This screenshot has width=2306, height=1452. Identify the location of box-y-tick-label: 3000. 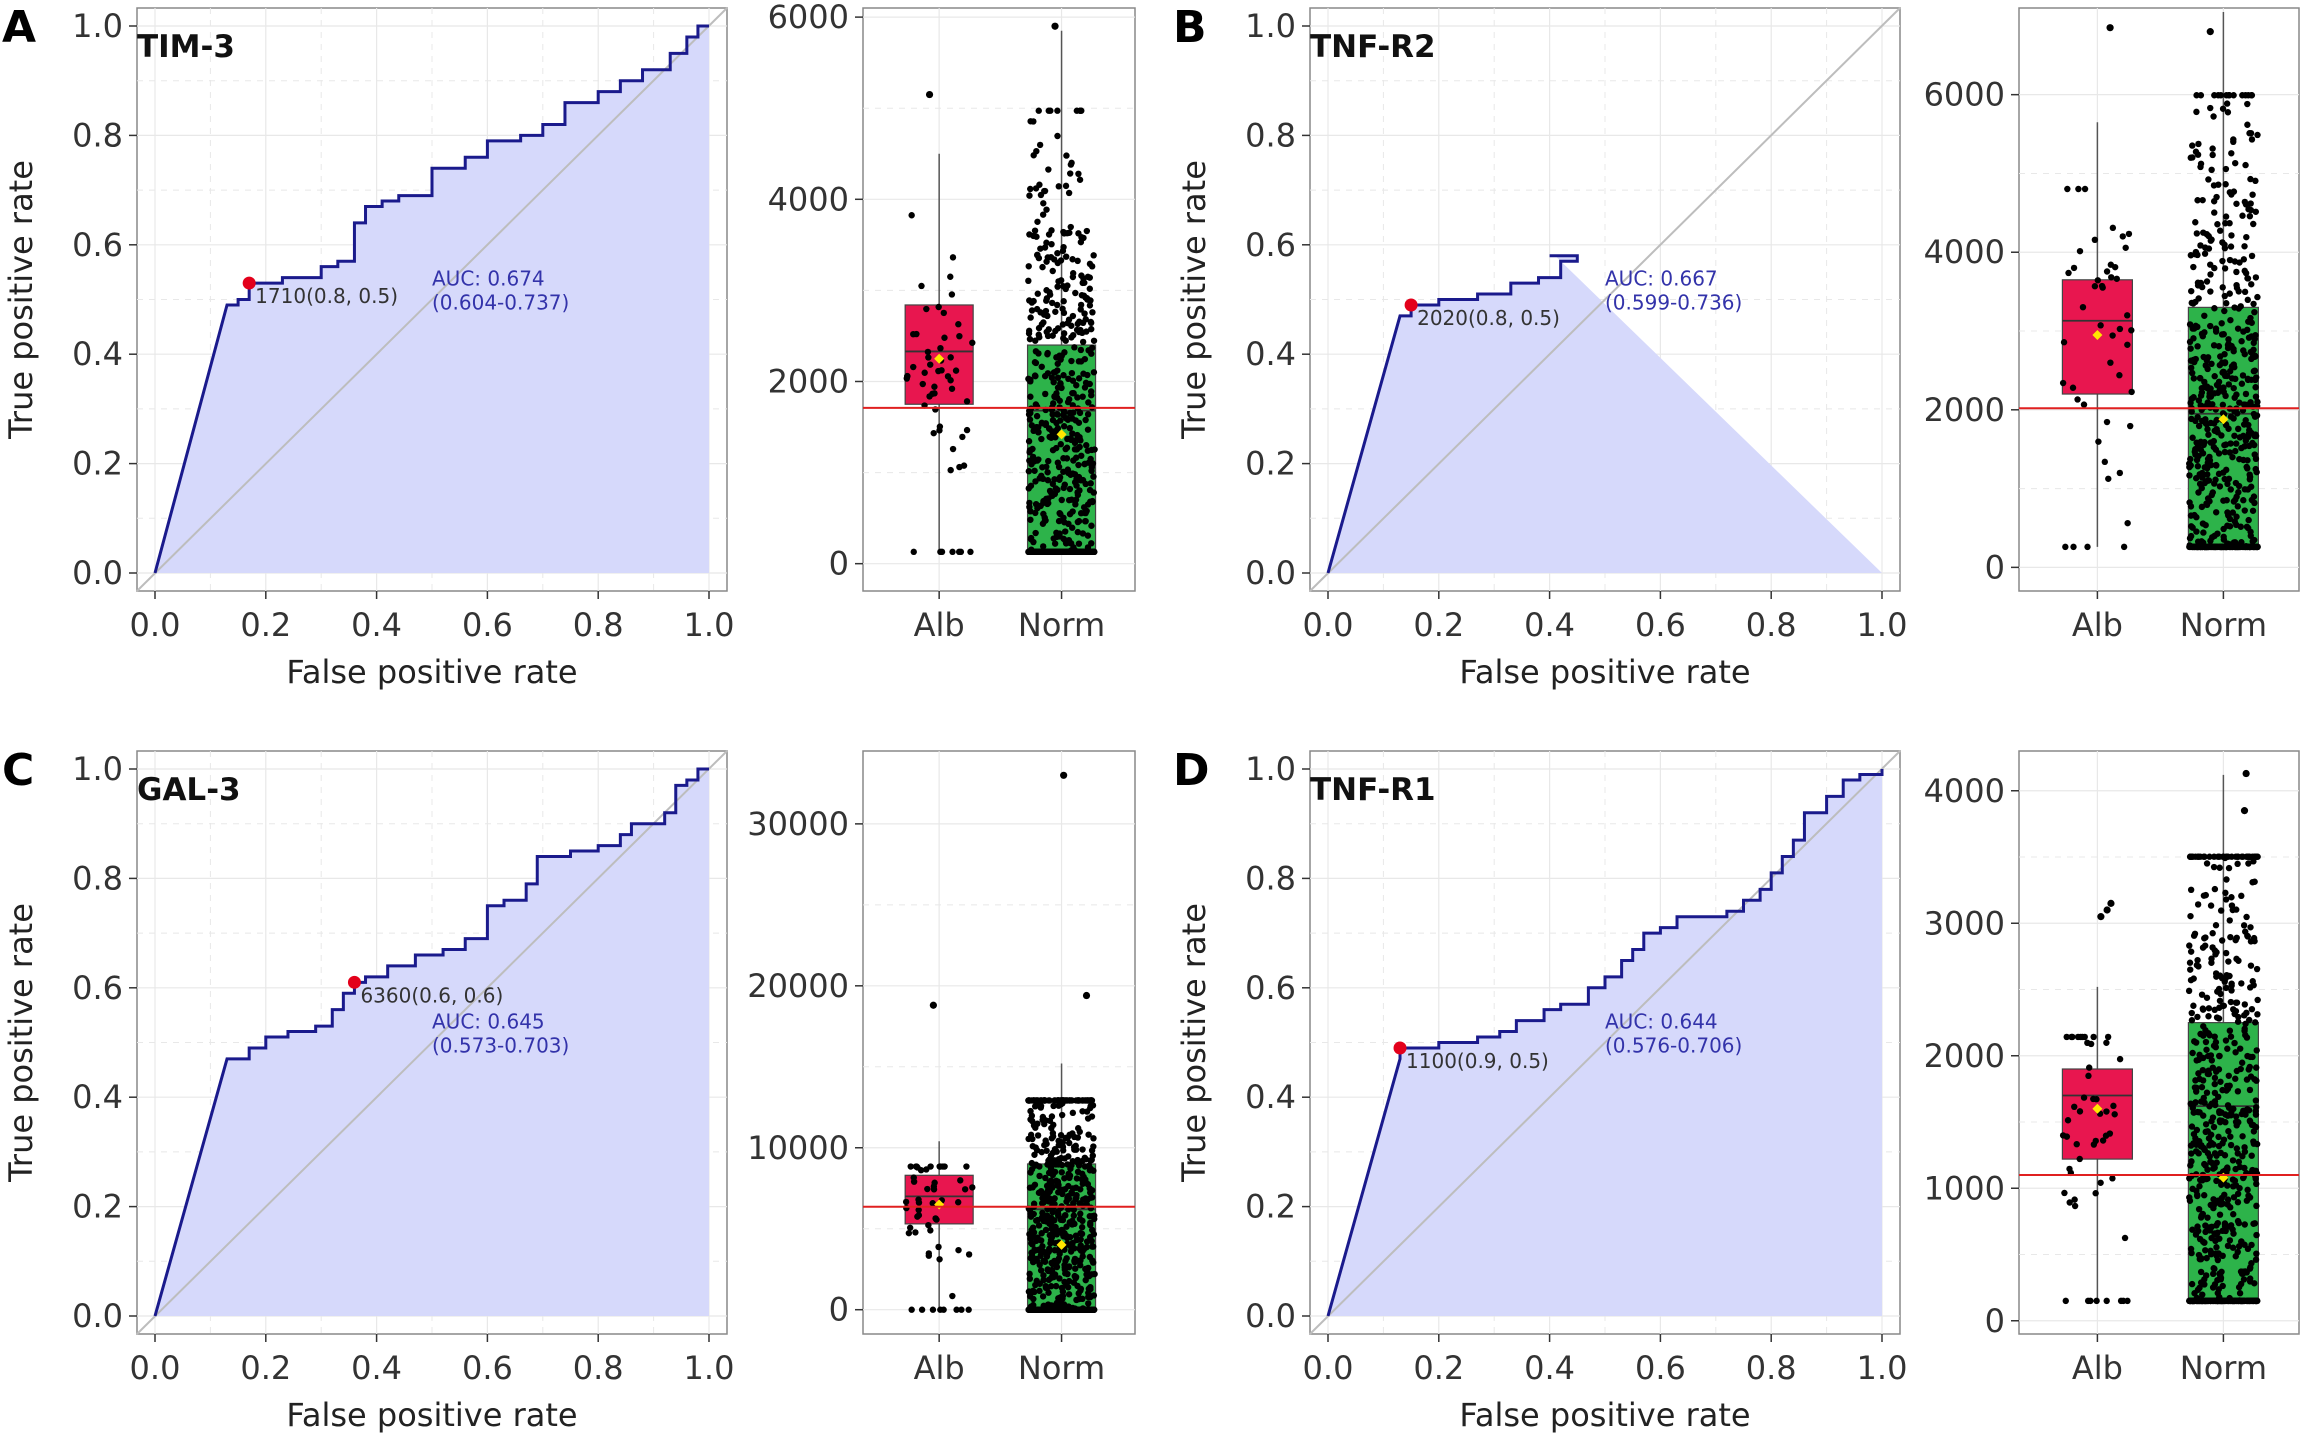
(1964, 923).